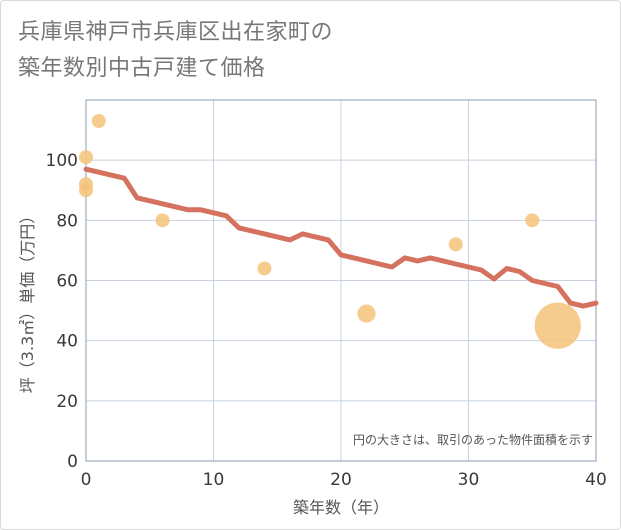 Image resolution: width=621 pixels, height=530 pixels. What do you see at coordinates (473, 439) in the screenshot?
I see `bubble-size-note: 円の大きさは、取引のあった物件面積を示す` at bounding box center [473, 439].